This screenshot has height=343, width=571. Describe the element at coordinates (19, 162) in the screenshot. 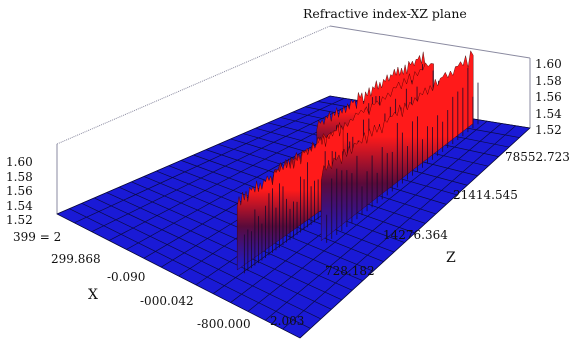

I see `y-tick-label-left: 1.60` at that location.